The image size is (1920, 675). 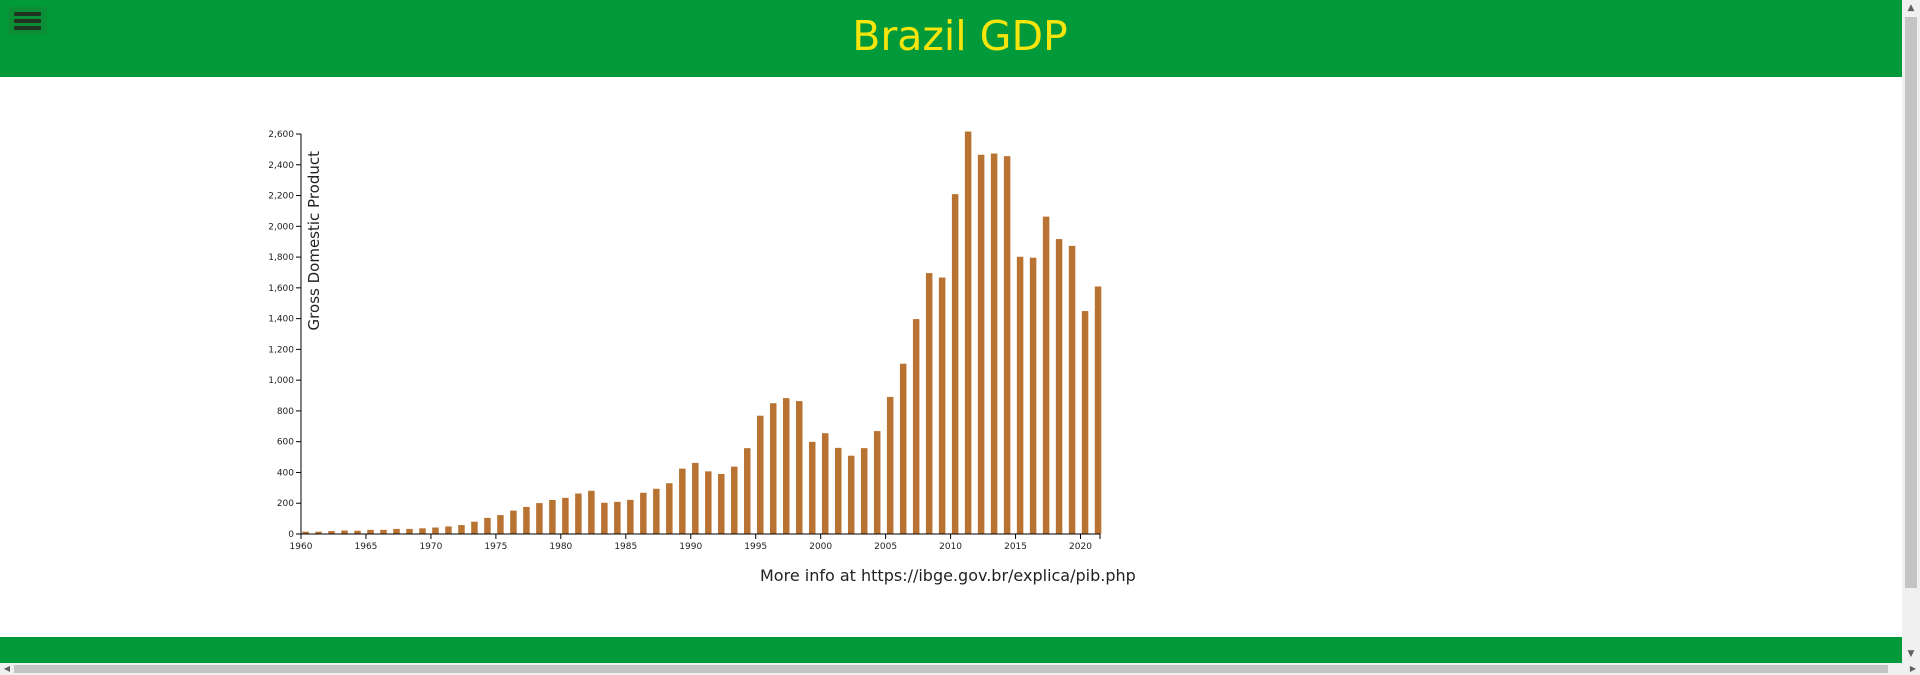 What do you see at coordinates (1913, 668) in the screenshot?
I see `scroll-right-arrow-icon: ▶` at bounding box center [1913, 668].